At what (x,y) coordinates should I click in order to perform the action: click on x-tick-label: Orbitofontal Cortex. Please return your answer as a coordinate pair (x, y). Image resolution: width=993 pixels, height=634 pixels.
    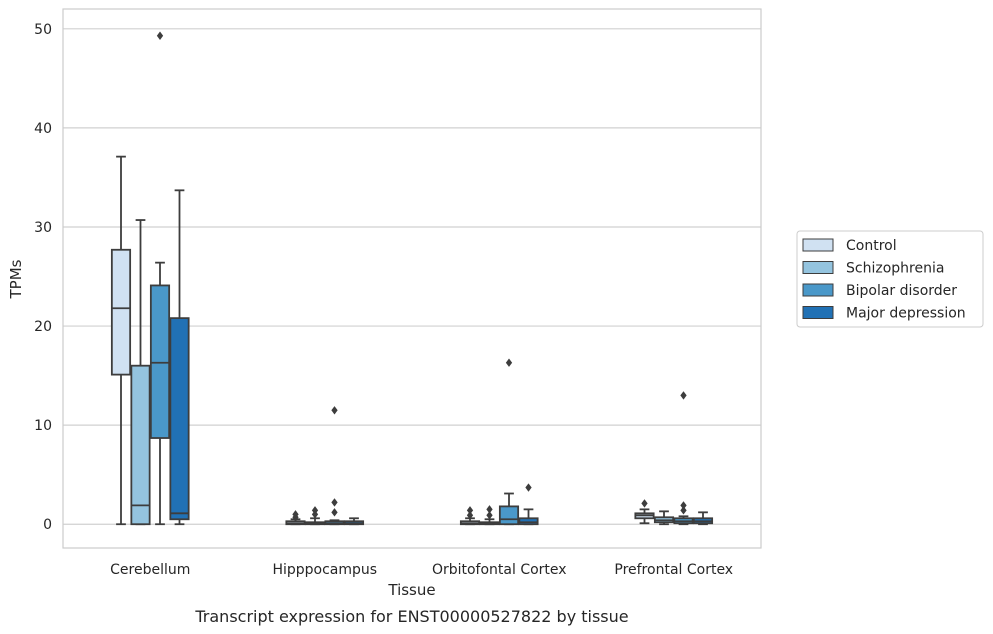
    Looking at the image, I should click on (499, 570).